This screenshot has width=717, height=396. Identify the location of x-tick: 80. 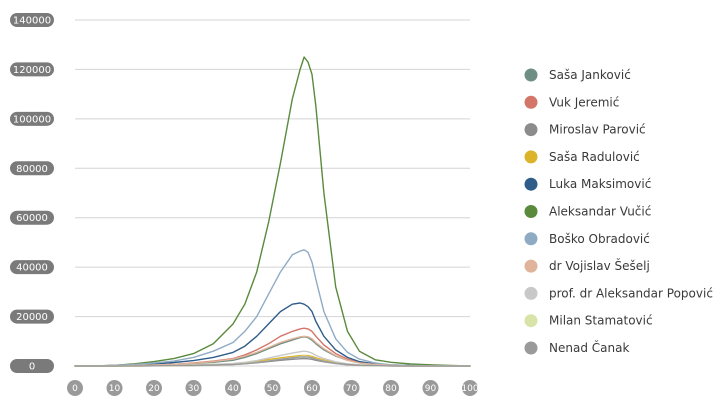
(391, 388).